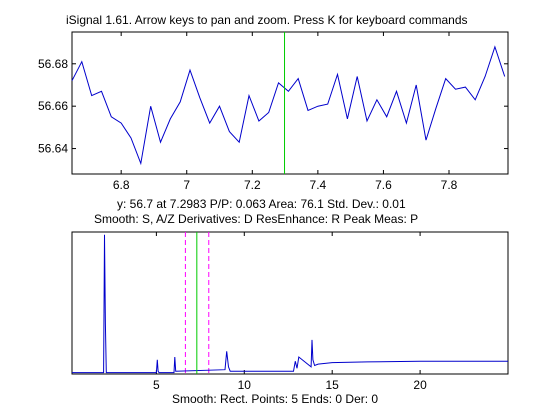 This screenshot has height=420, width=560. Describe the element at coordinates (186, 185) in the screenshot. I see `top-plot-x-tick-label: 7` at that location.